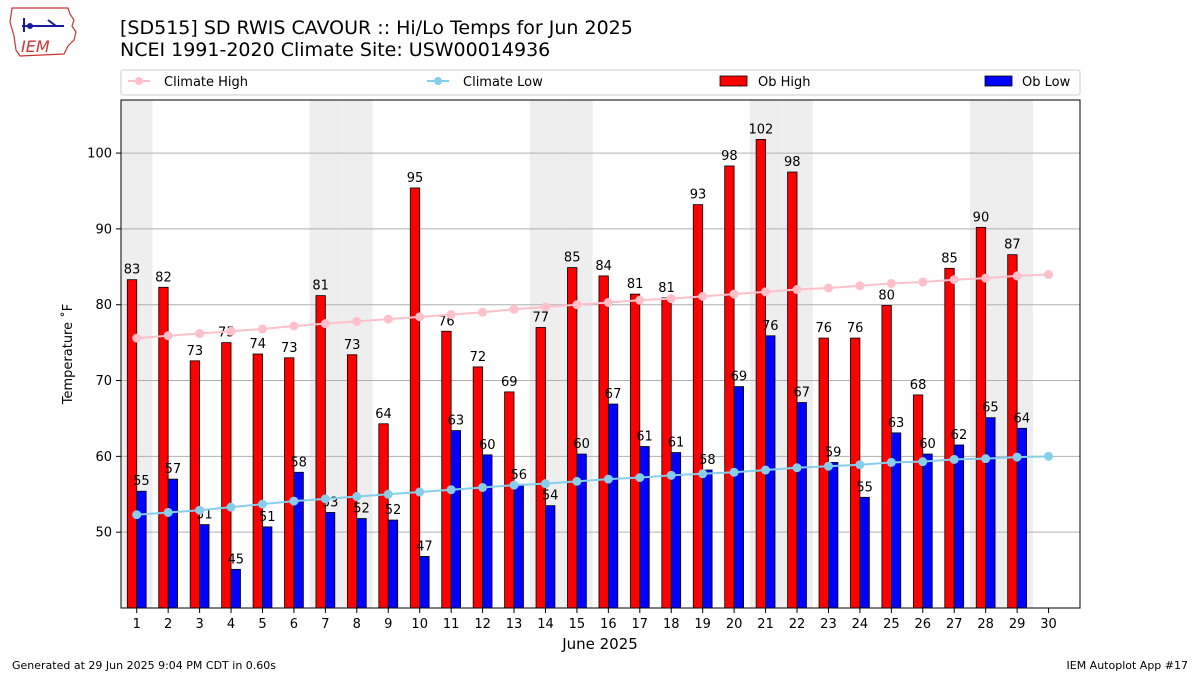 The image size is (1200, 675). Describe the element at coordinates (577, 624) in the screenshot. I see `x-tick-label-15: 15` at that location.